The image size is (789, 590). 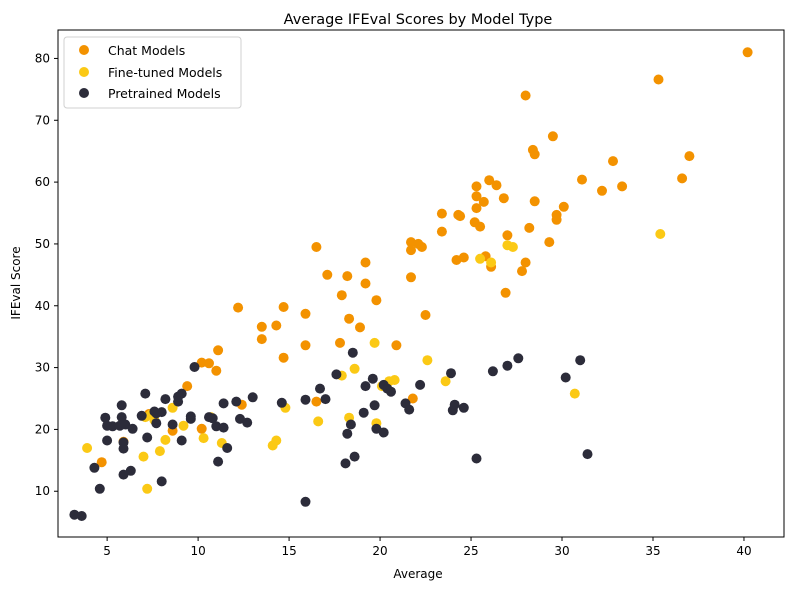 I want to click on x-tick-label-40: 40, so click(x=743, y=551).